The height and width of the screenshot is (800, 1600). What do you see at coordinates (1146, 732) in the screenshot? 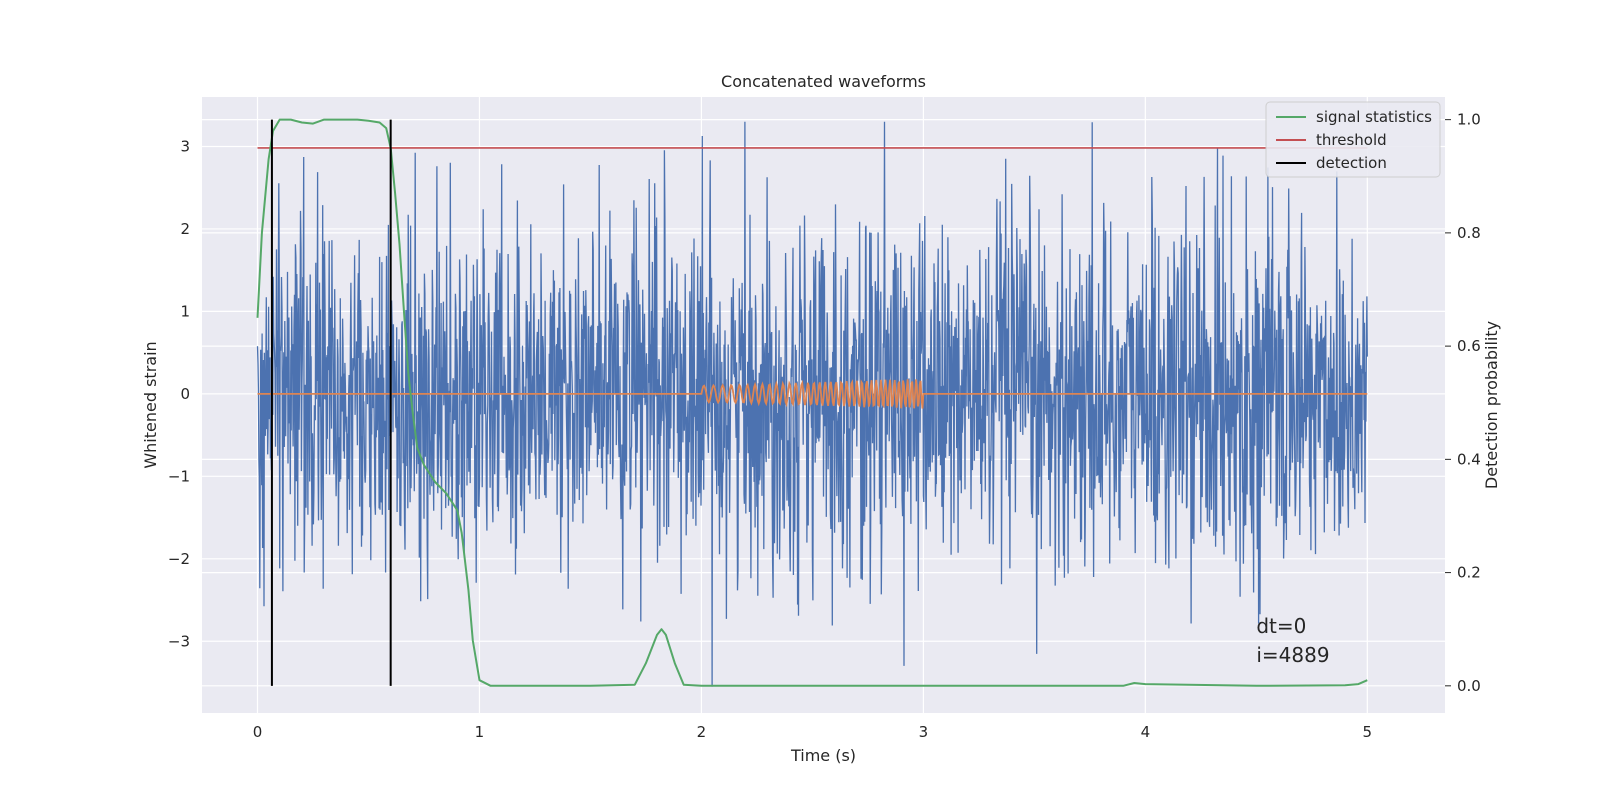
I see `x-tick-label: 4` at bounding box center [1146, 732].